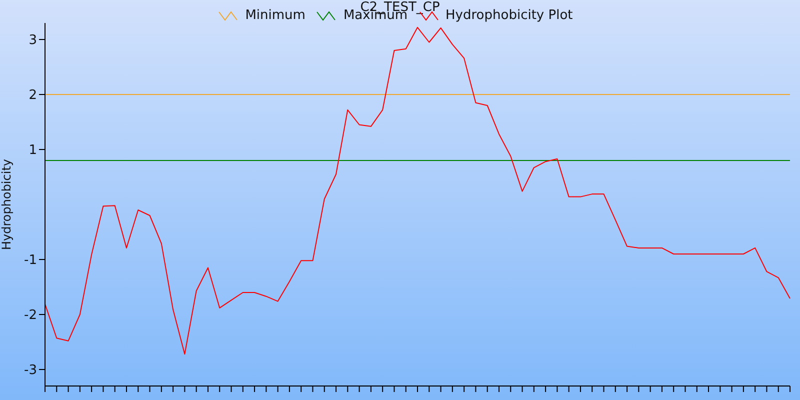  Describe the element at coordinates (30, 370) in the screenshot. I see `y-tick-label: -3` at that location.